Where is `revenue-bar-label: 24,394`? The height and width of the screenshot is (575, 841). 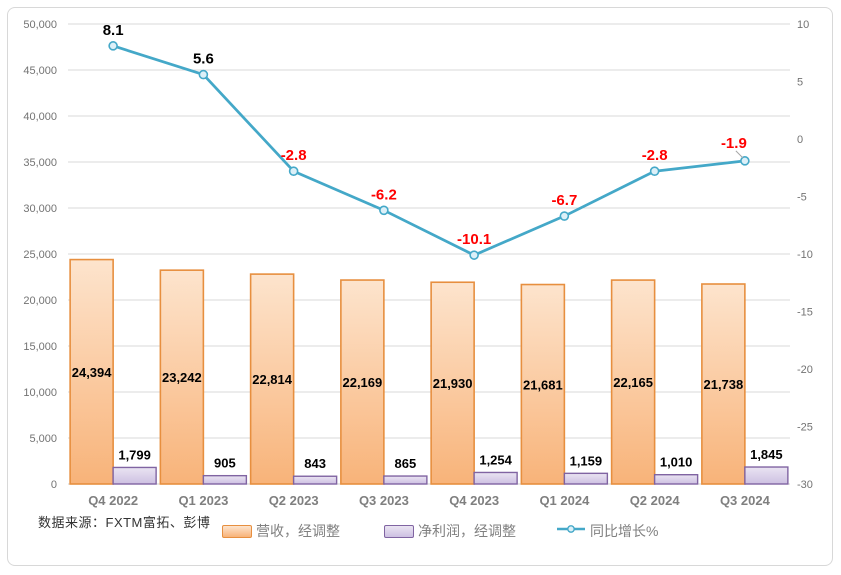
revenue-bar-label: 24,394 is located at coordinates (92, 372).